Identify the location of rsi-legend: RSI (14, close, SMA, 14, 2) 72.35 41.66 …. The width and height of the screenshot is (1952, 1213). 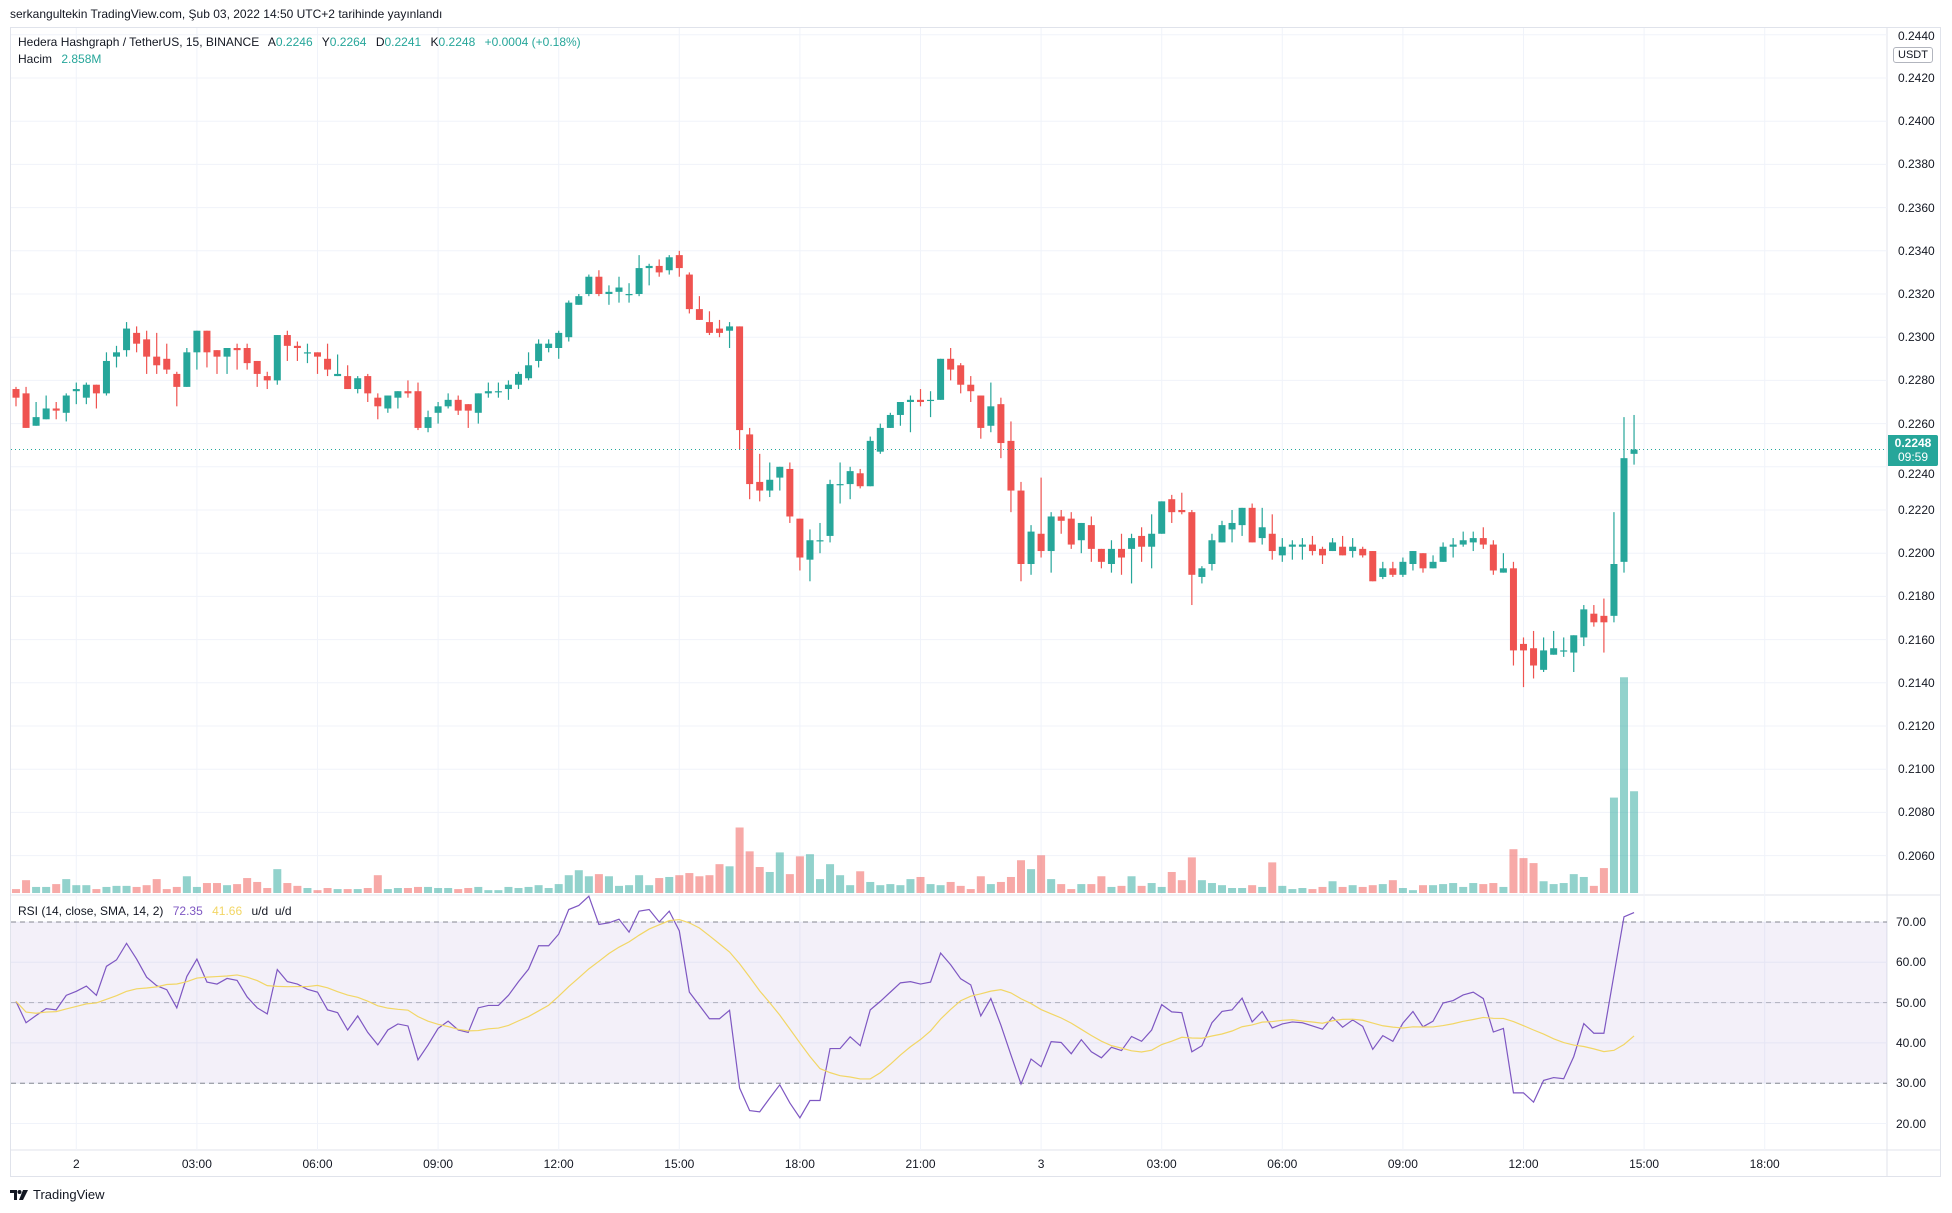
(155, 911).